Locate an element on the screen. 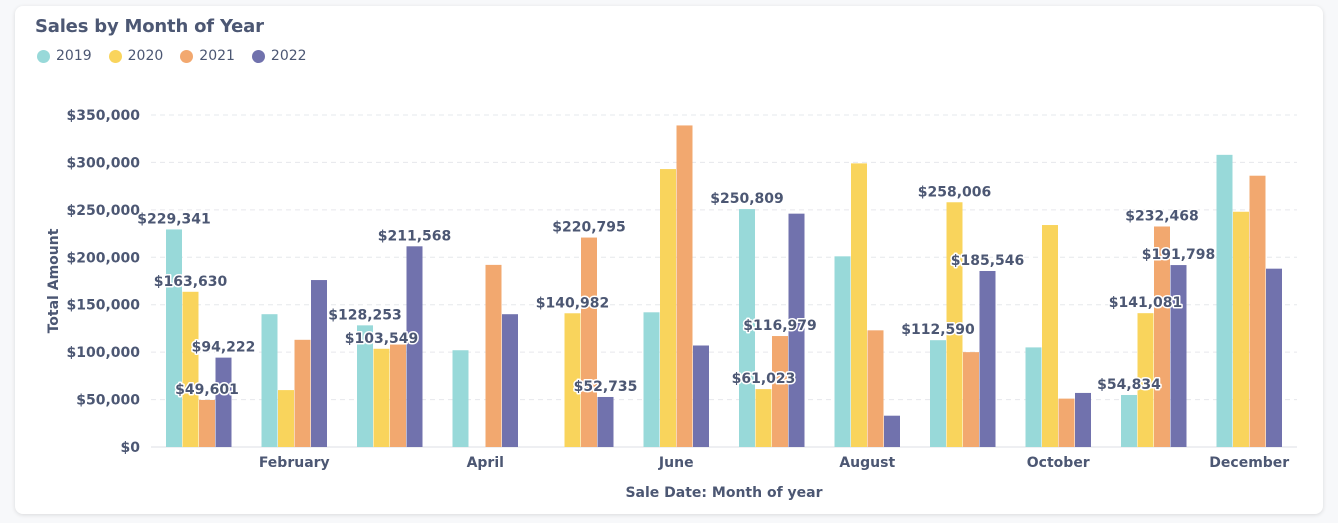 Image resolution: width=1338 pixels, height=523 pixels. bar-2022-february is located at coordinates (319, 363).